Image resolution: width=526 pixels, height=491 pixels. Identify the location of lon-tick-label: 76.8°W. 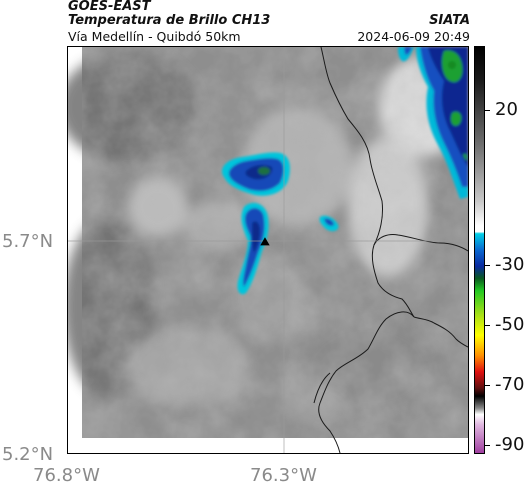
(66, 475).